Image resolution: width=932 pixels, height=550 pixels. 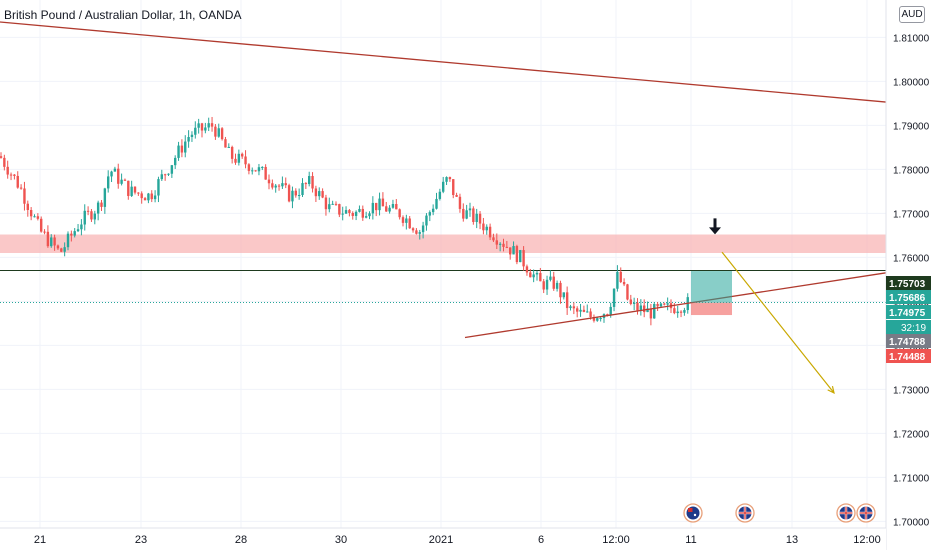 What do you see at coordinates (909, 275) in the screenshot?
I see `price-axis` at bounding box center [909, 275].